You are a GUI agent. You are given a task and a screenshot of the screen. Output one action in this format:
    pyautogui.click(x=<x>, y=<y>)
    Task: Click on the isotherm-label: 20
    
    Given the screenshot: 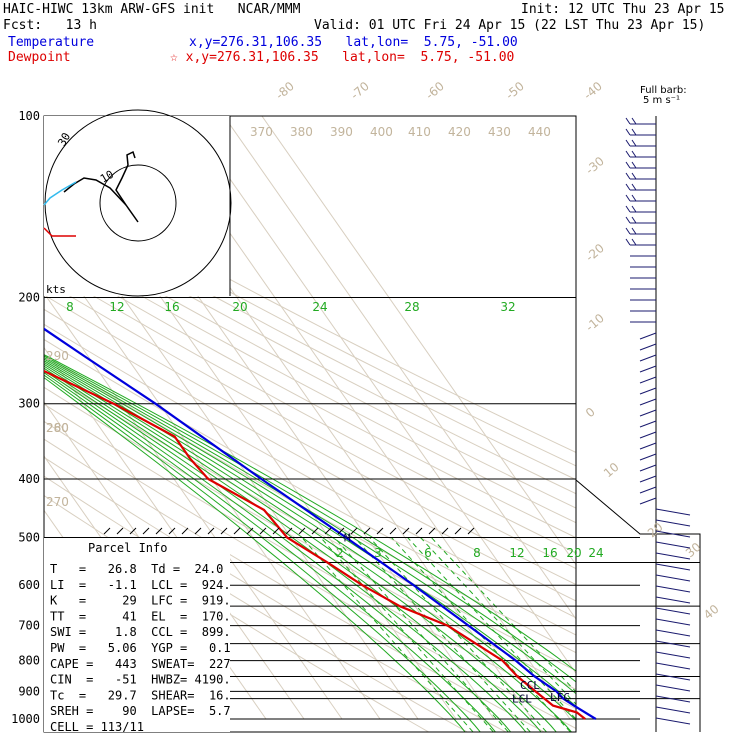 What is the action you would take?
    pyautogui.click(x=655, y=530)
    